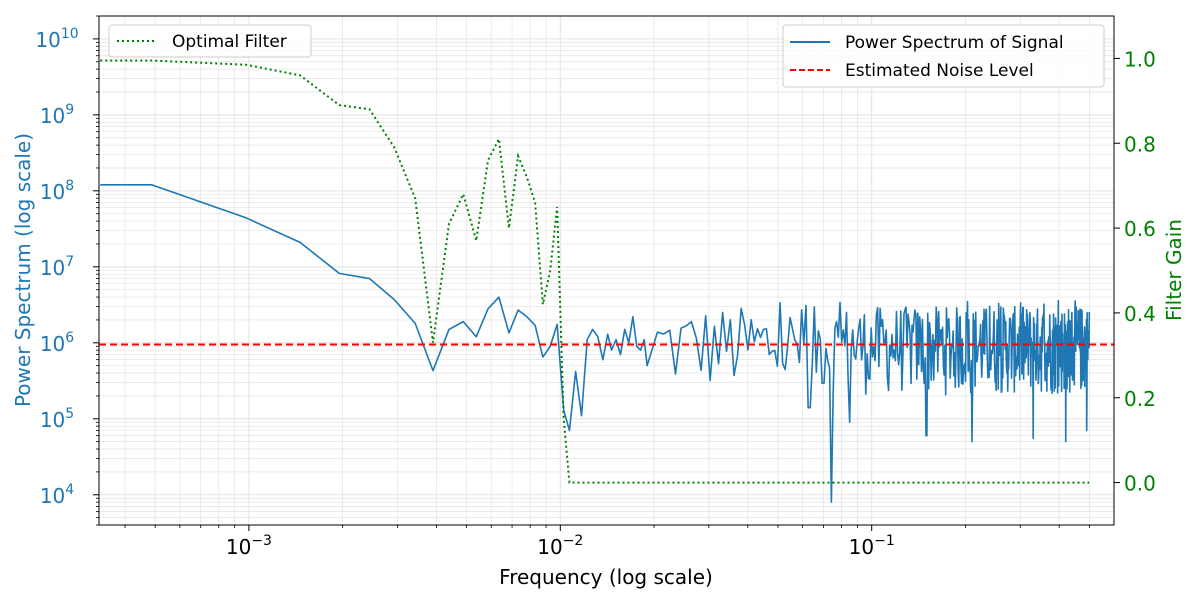 The height and width of the screenshot is (600, 1200). What do you see at coordinates (606, 577) in the screenshot?
I see `x-axis-title: Frequency (log scale)` at bounding box center [606, 577].